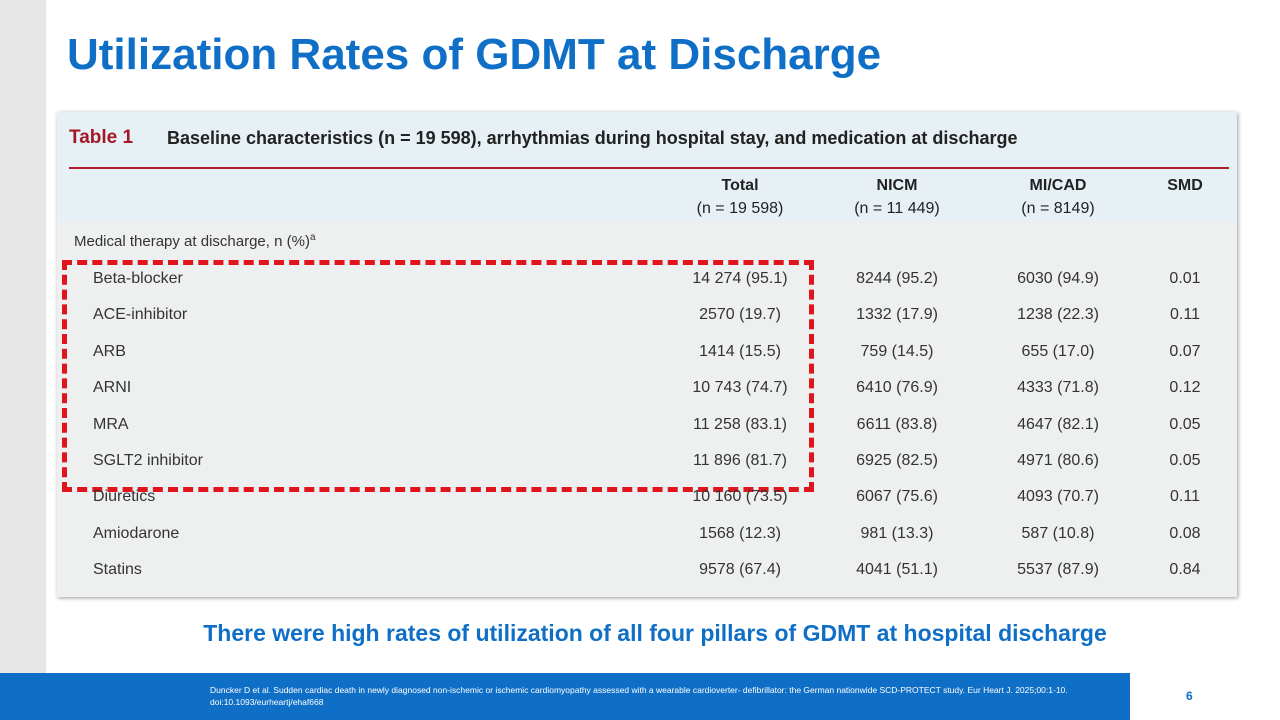 The height and width of the screenshot is (720, 1280). I want to click on row-label: ARNI, so click(112, 388).